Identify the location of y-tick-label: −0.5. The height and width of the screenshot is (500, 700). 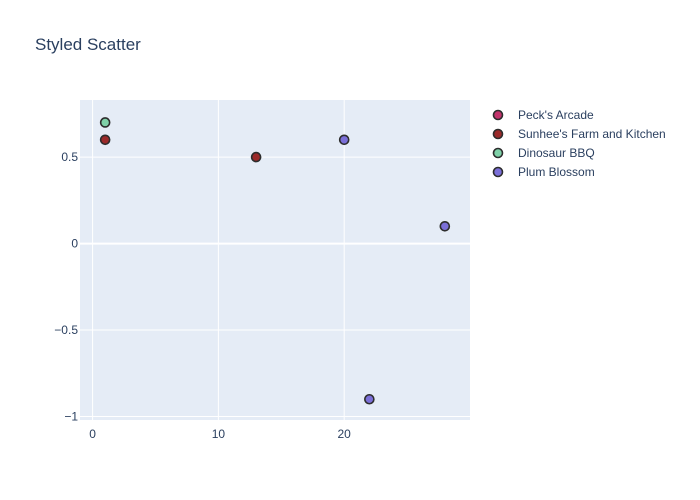
(66, 330).